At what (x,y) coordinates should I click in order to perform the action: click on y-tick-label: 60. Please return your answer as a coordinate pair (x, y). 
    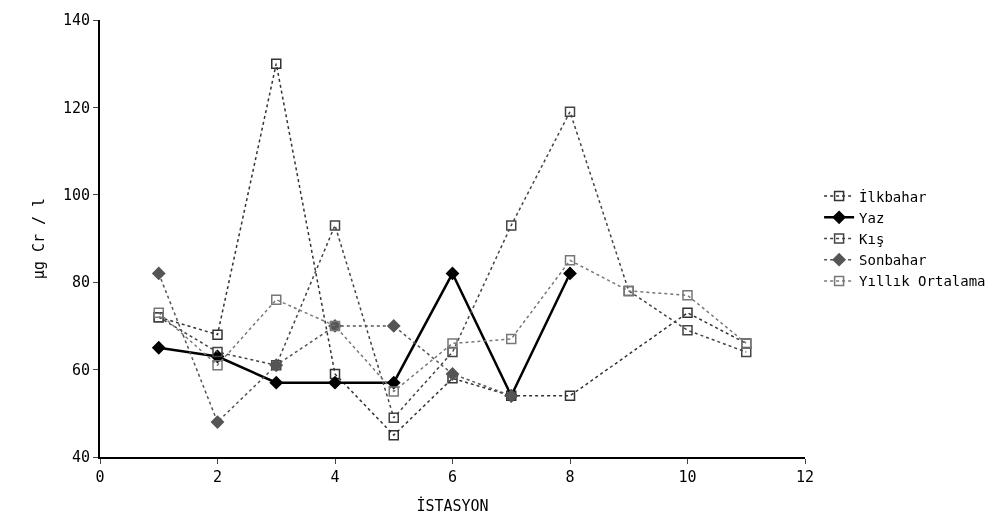
    Looking at the image, I should click on (80, 369).